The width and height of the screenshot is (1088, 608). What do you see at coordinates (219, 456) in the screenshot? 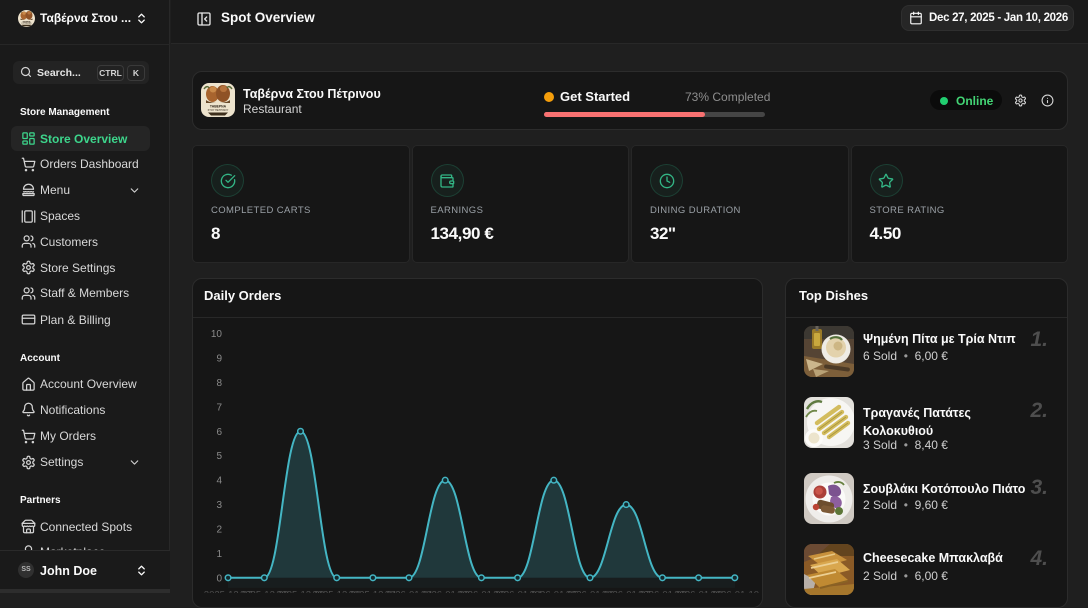
I see `svg-text: 5` at bounding box center [219, 456].